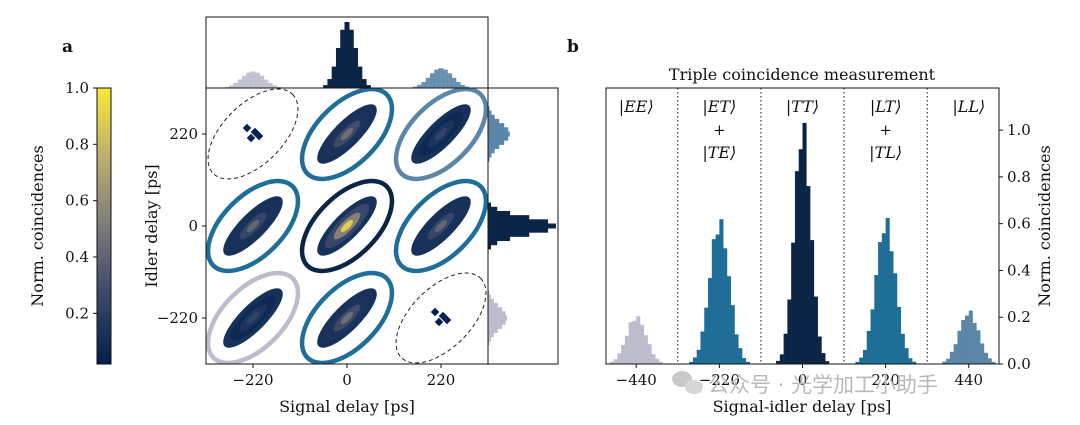 This screenshot has width=1080, height=425. What do you see at coordinates (77, 257) in the screenshot?
I see `colorbar-tick-label: 0.4` at bounding box center [77, 257].